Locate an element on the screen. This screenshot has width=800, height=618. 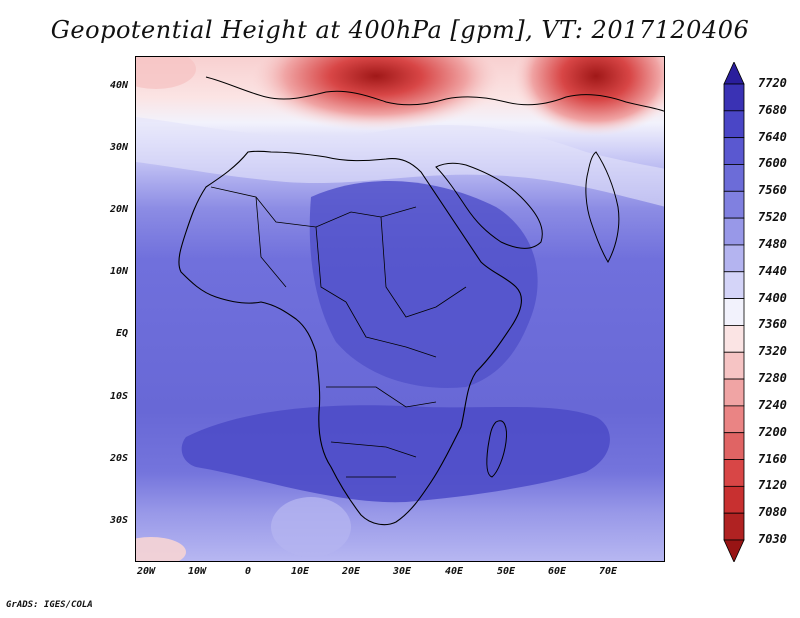
y-tick-30s: 30S is located at coordinates (118, 520).